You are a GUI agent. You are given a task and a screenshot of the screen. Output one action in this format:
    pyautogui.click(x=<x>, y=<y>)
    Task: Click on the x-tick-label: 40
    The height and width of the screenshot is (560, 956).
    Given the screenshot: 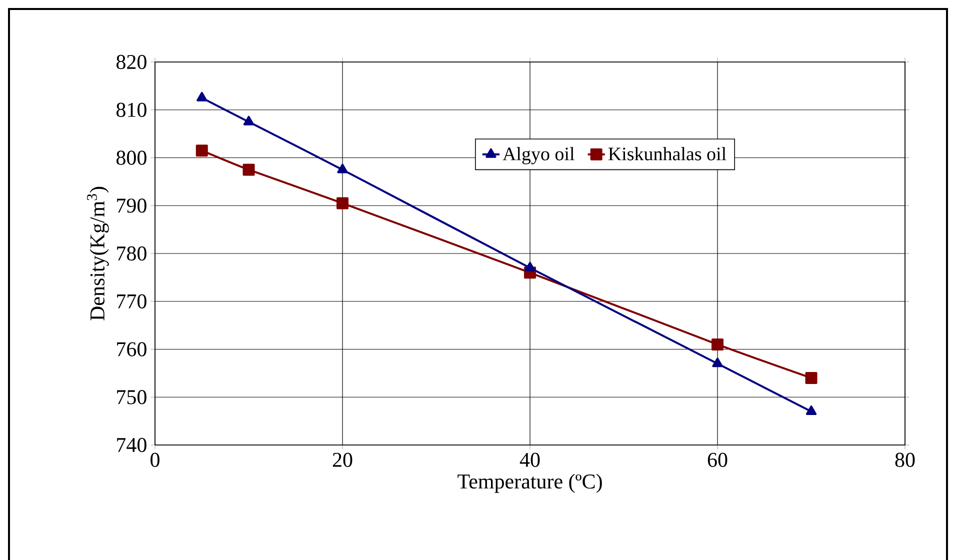 What is the action you would take?
    pyautogui.click(x=530, y=459)
    